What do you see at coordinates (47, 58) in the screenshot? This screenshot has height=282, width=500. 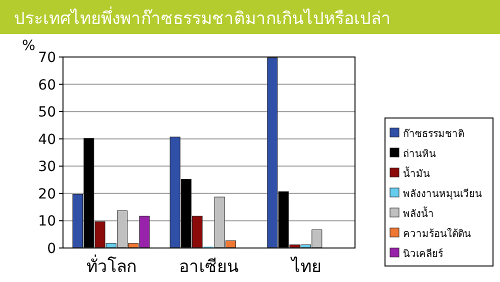 I see `y-tick-label: 70` at bounding box center [47, 58].